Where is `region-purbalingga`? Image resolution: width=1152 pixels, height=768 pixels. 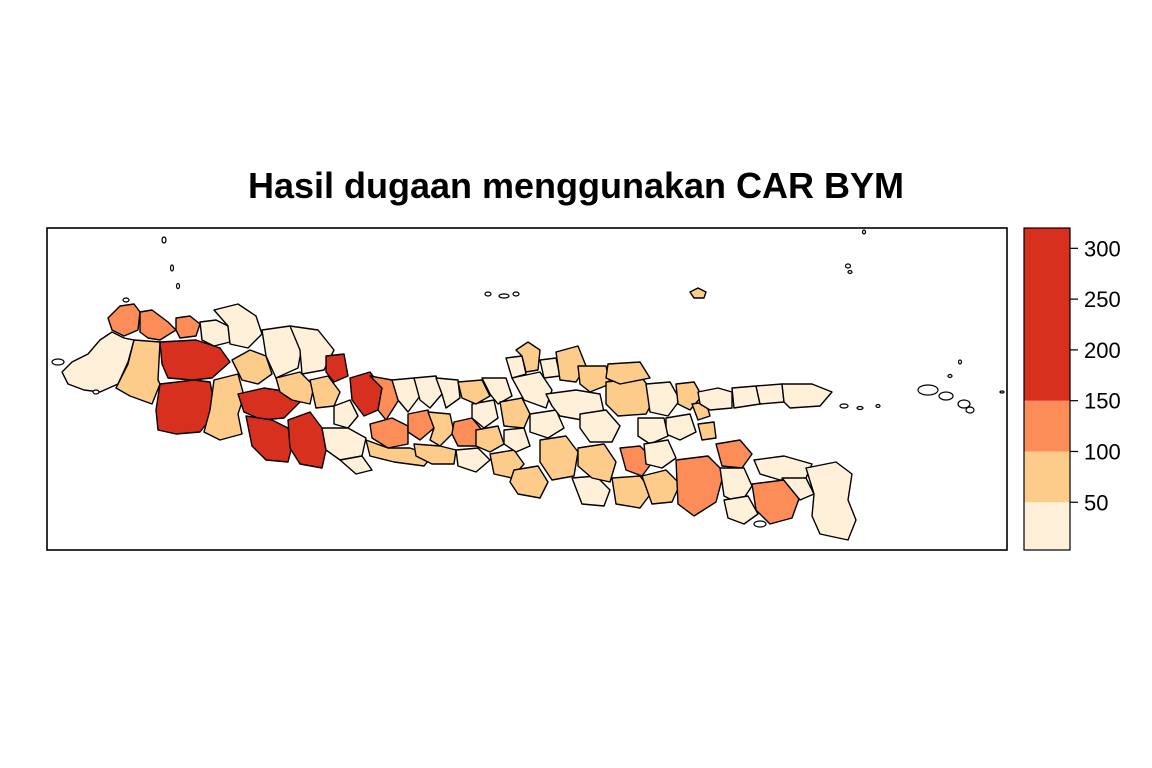 region-purbalingga is located at coordinates (421, 425).